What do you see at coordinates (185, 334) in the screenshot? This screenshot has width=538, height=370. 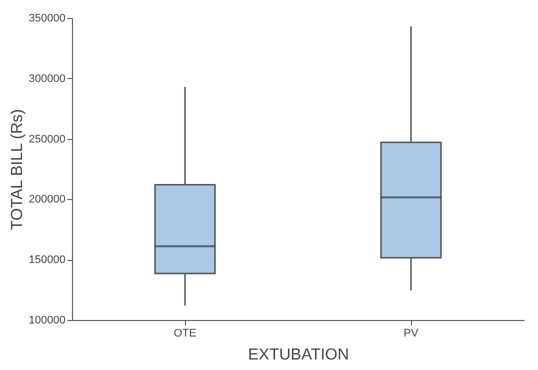 I see `x-tick-label: OTE` at bounding box center [185, 334].